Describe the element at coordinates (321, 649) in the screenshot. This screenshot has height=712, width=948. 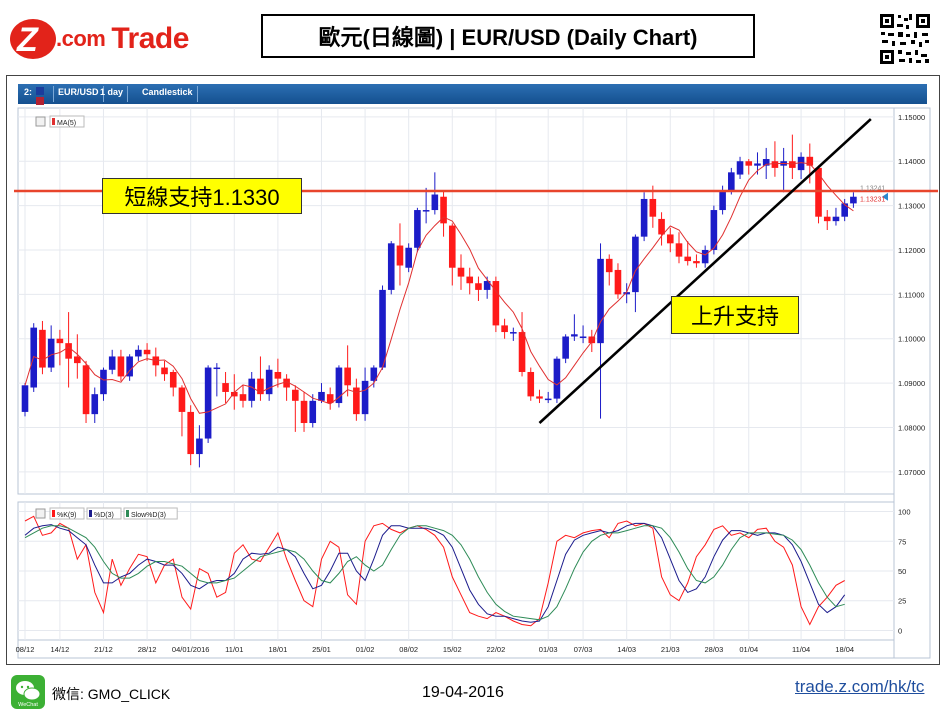
I see `x-tick-label: 25/01` at that location.